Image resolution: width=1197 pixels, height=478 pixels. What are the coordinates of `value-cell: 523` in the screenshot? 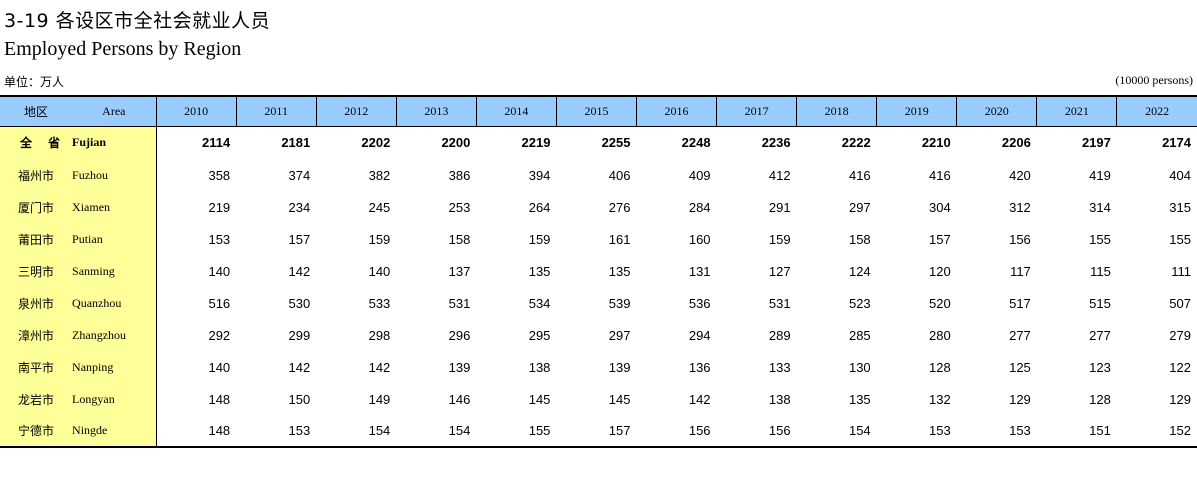 It's located at (859, 303).